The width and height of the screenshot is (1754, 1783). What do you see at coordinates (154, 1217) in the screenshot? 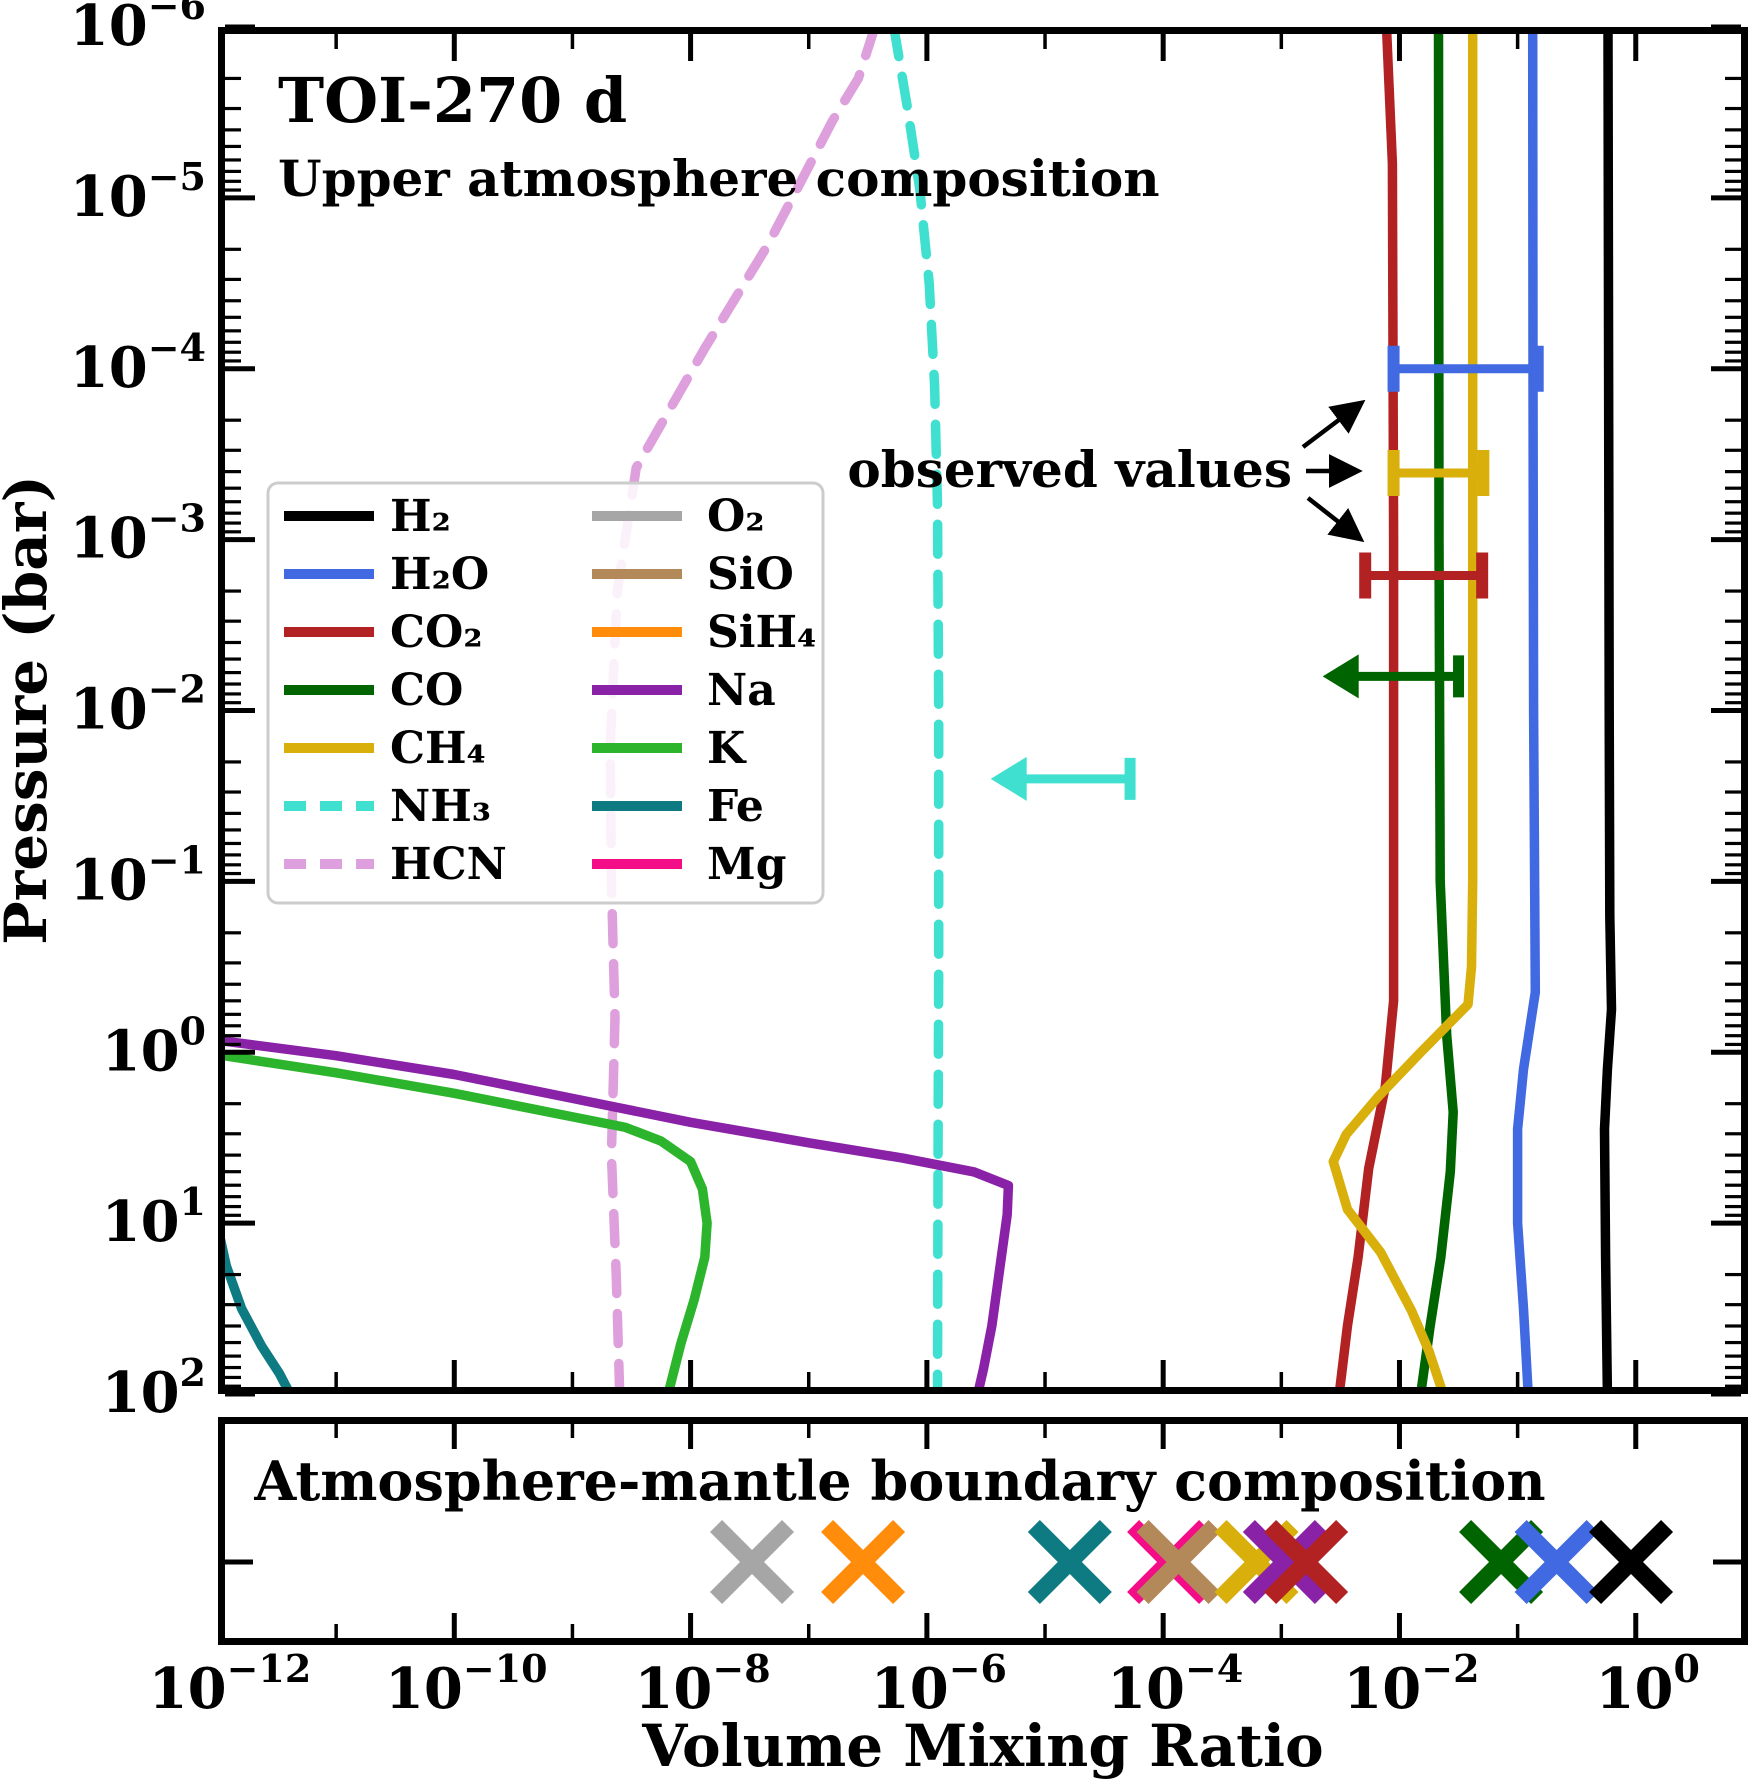
I see `y-tick-label-1e1: 10¹` at bounding box center [154, 1217].